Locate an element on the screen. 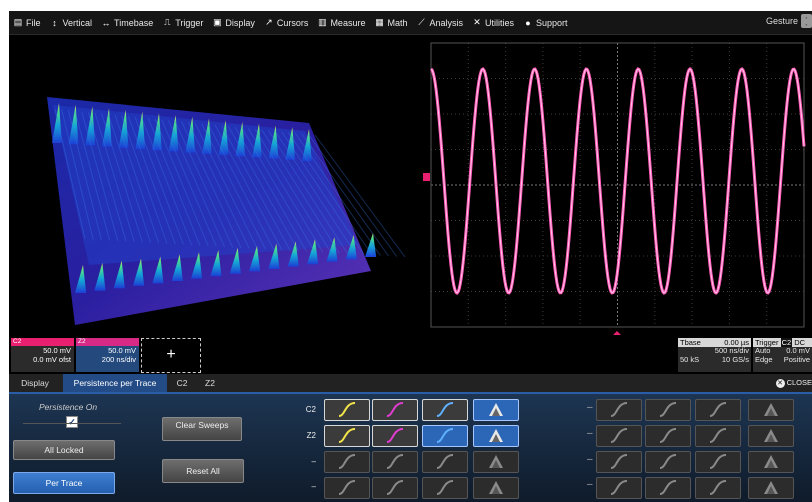 The height and width of the screenshot is (502, 812). trigger-descriptor: Trigger C2 DC Auto 0.0 mV Edge Positive is located at coordinates (782, 355).